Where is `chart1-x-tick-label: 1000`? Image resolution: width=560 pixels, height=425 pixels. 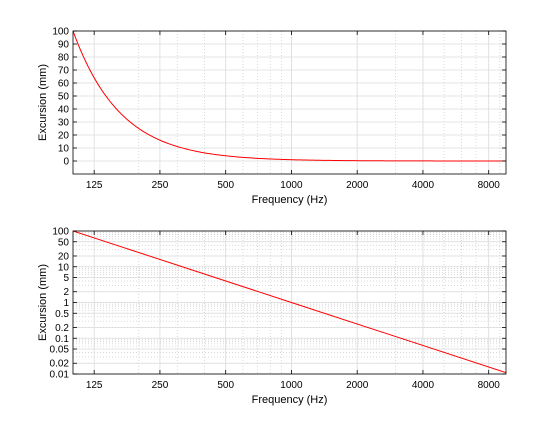 chart1-x-tick-label: 1000 is located at coordinates (291, 185).